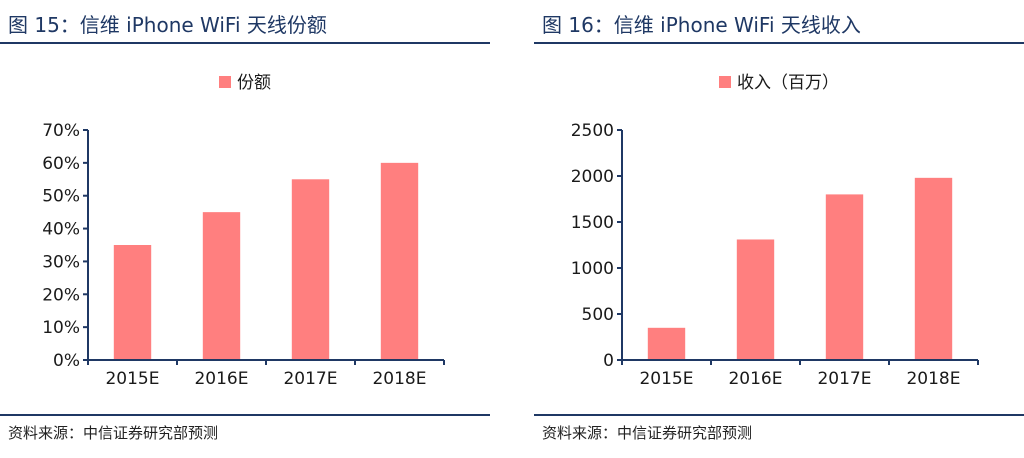  What do you see at coordinates (61, 230) in the screenshot?
I see `y-tick-label: 40%` at bounding box center [61, 230].